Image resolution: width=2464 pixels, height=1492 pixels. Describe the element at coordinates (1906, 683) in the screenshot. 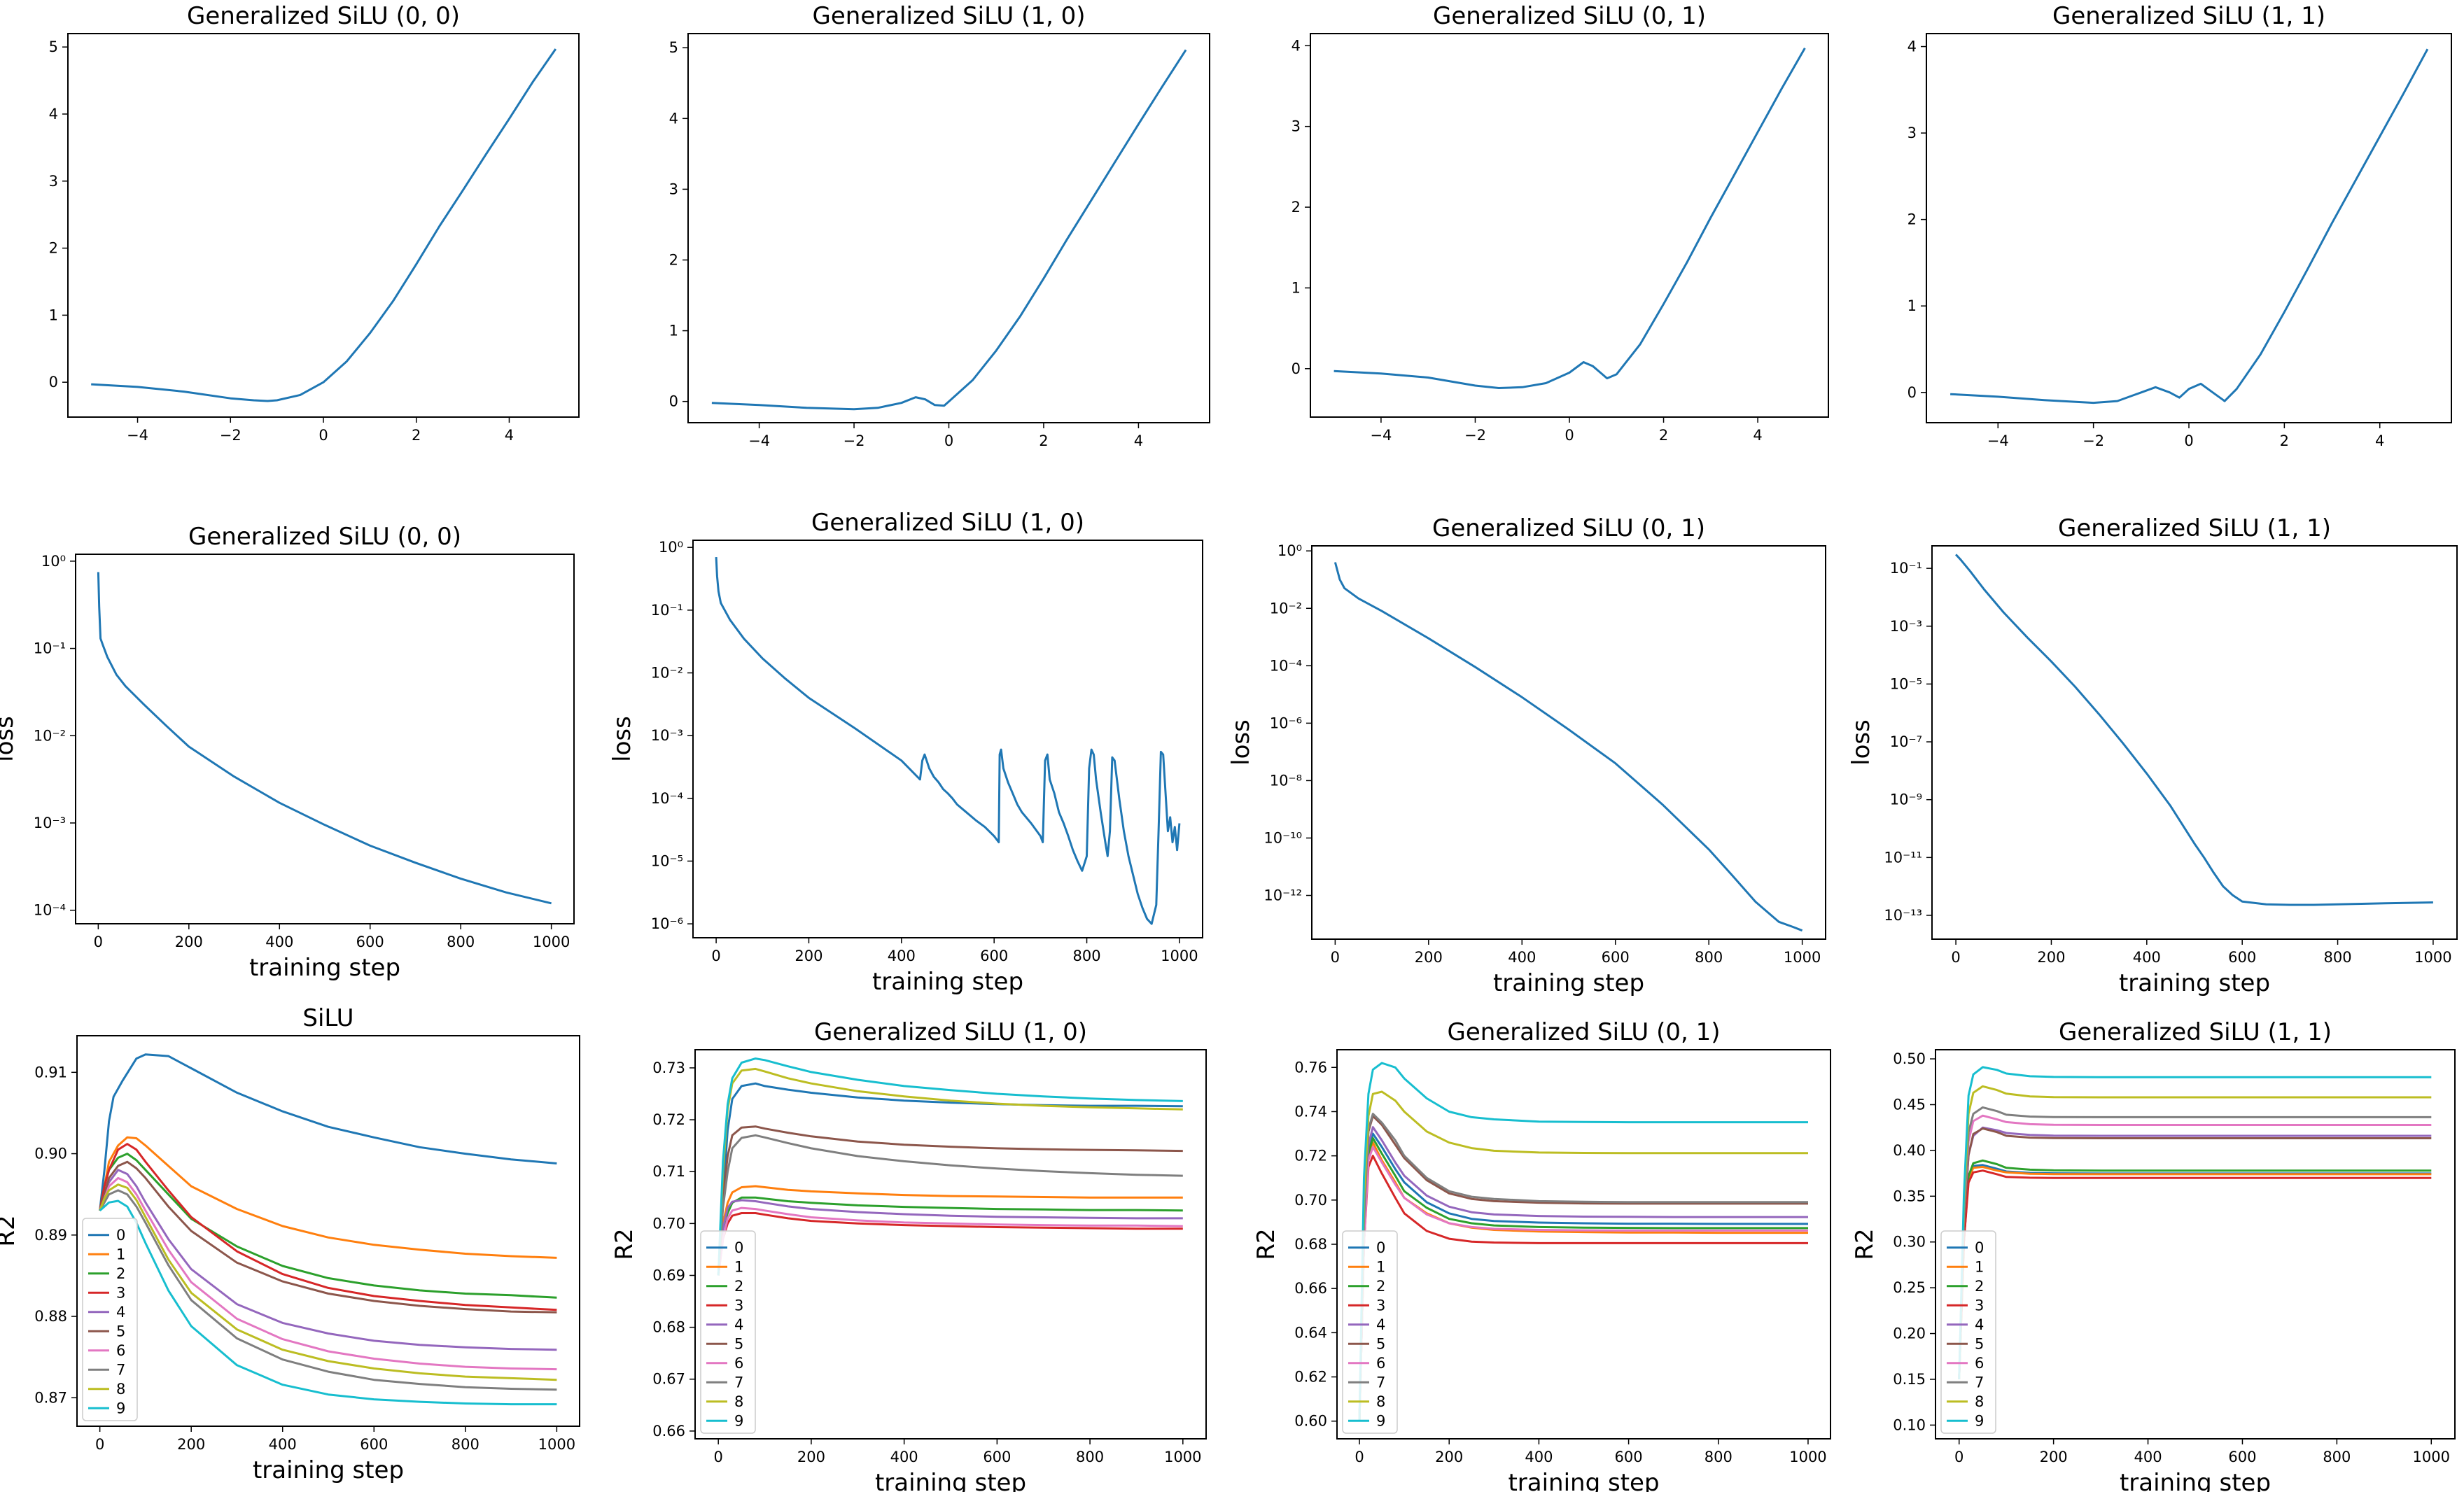

I see `y-tick-label: 10⁻⁵` at that location.